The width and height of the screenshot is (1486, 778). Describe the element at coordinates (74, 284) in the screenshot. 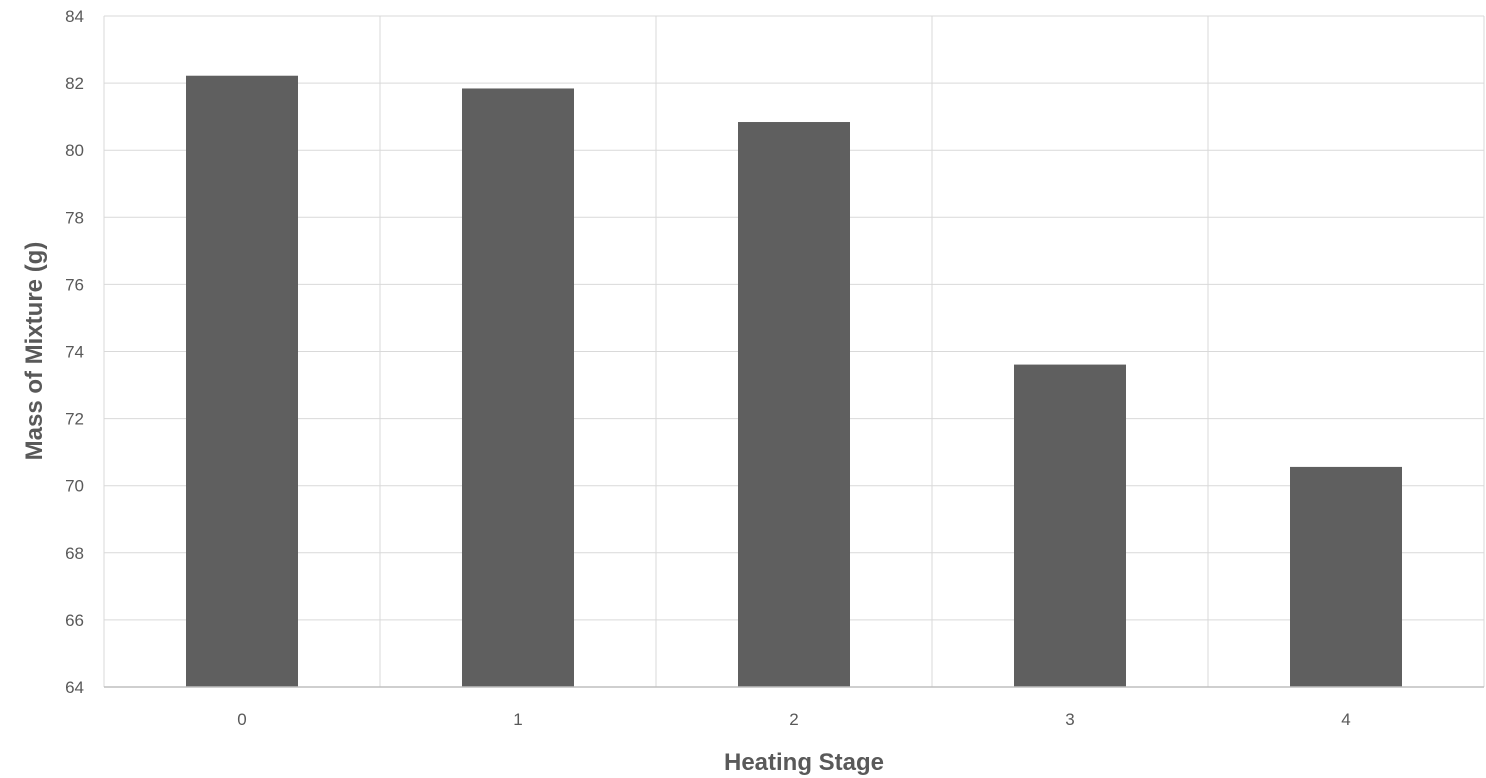

I see `y-tick-label: 76` at that location.